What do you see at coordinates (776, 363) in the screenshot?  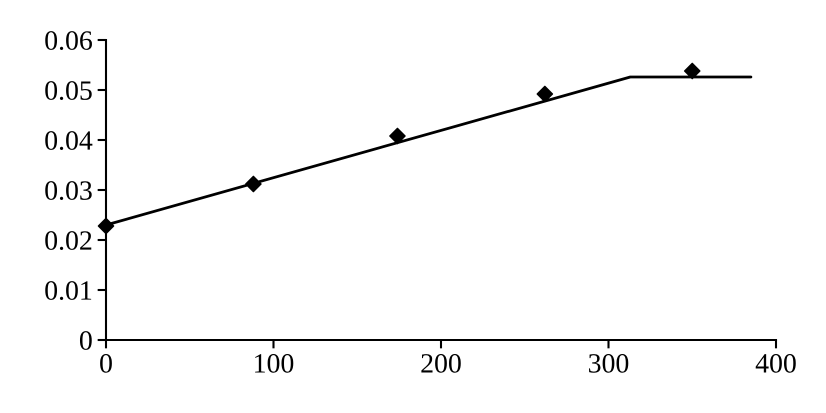 I see `x-tick-label: 400` at bounding box center [776, 363].